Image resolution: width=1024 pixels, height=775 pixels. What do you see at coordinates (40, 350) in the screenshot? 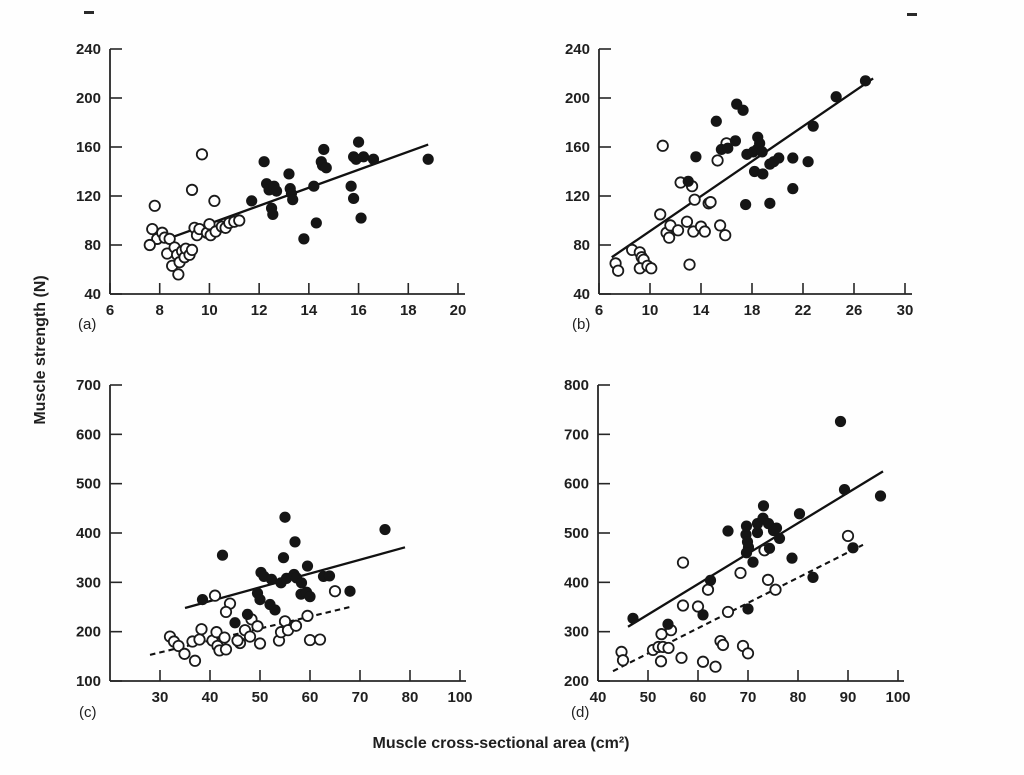
I see `y-axis-label: Muscle strength (N)` at bounding box center [40, 350].